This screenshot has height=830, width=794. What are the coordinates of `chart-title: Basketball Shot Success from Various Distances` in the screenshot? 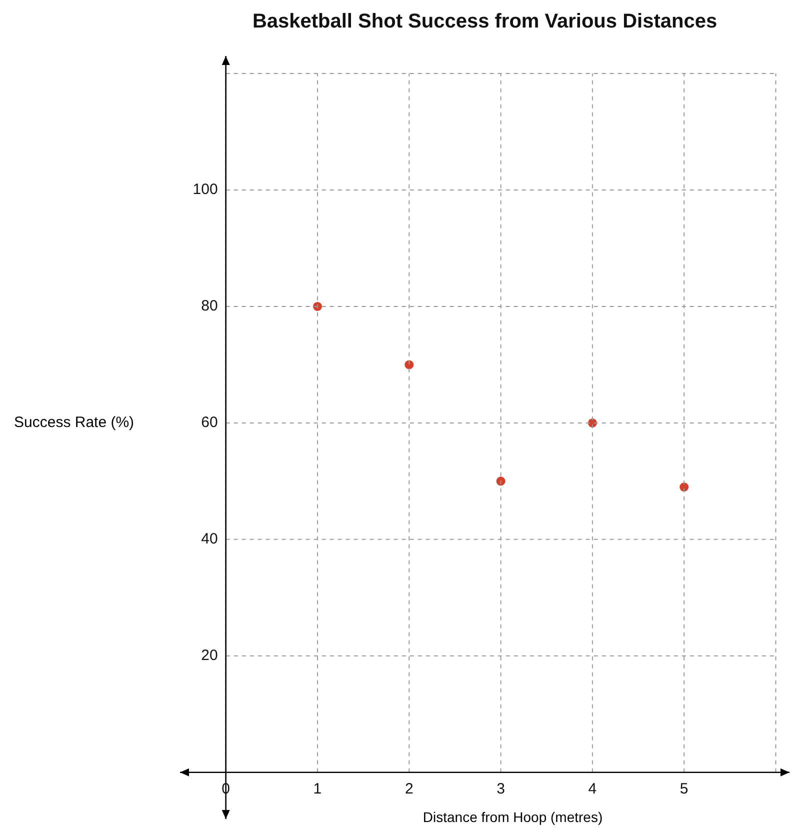 It's located at (485, 21).